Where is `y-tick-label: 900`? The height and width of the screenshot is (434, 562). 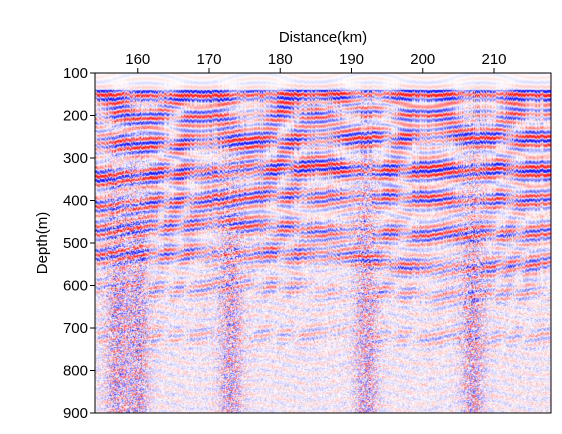
y-tick-label: 900 is located at coordinates (75, 413).